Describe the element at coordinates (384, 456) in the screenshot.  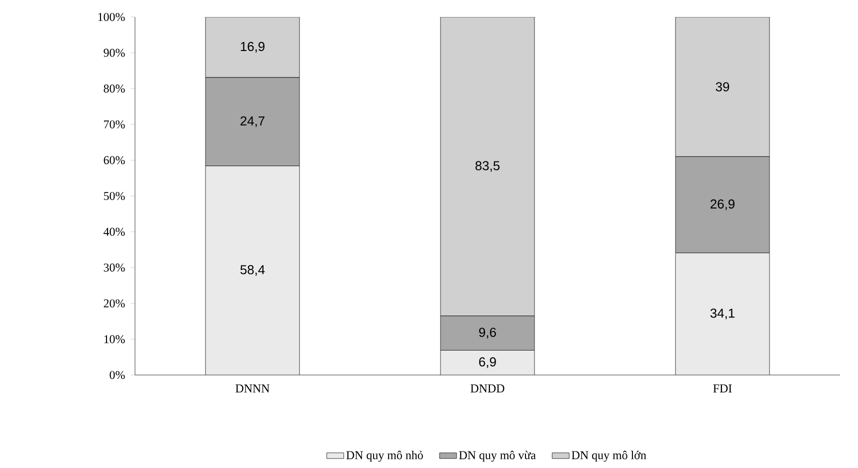
I see `legend-label: DN quy mô nhỏ` at that location.